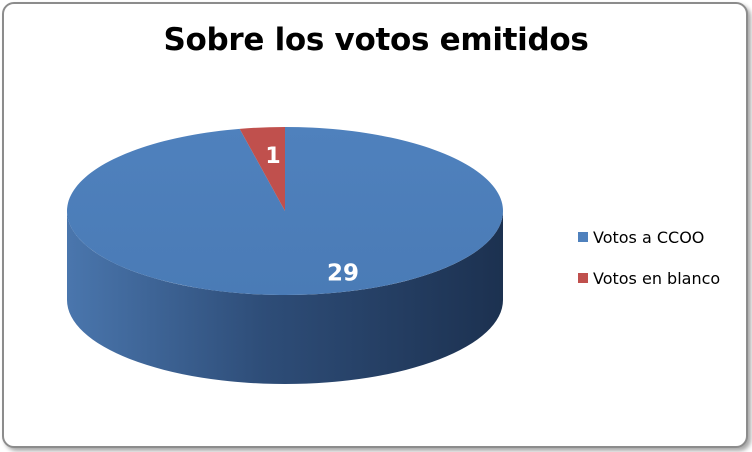  I want to click on legend-label-blanco: Votos en blanco, so click(657, 278).